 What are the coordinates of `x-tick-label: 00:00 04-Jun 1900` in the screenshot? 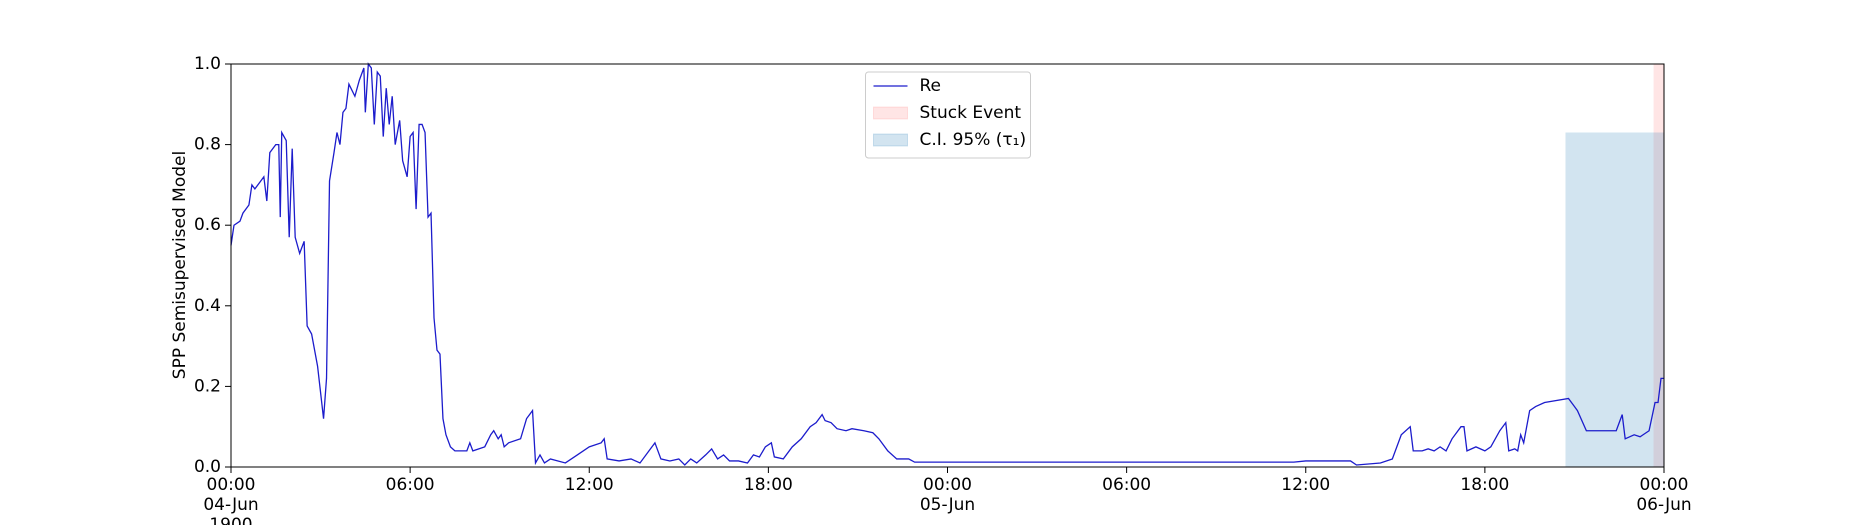 It's located at (231, 500).